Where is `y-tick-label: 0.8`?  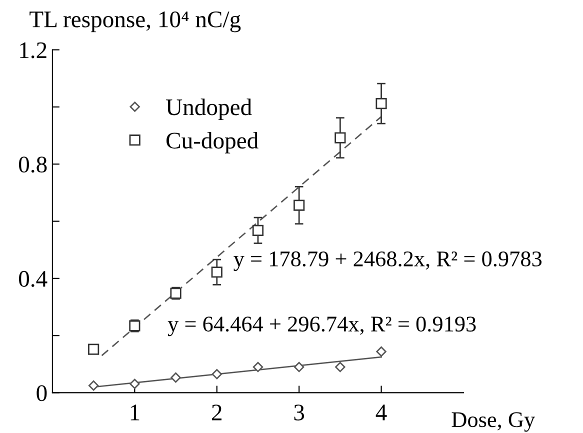 y-tick-label: 0.8 is located at coordinates (32, 164).